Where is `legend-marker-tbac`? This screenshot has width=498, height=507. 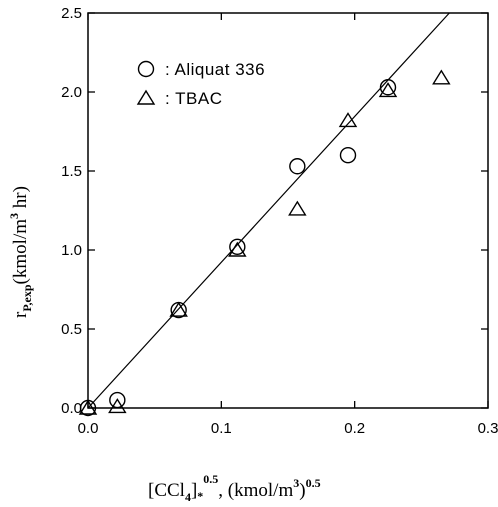 legend-marker-tbac is located at coordinates (146, 97).